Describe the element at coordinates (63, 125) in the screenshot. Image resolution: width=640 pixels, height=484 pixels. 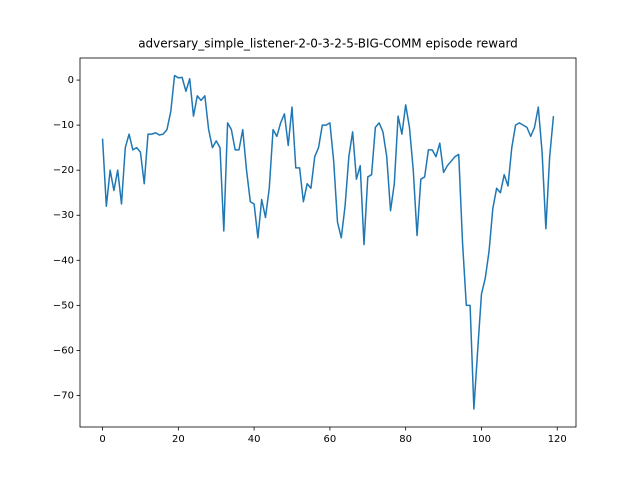
I see `y-tick-label: −10` at that location.